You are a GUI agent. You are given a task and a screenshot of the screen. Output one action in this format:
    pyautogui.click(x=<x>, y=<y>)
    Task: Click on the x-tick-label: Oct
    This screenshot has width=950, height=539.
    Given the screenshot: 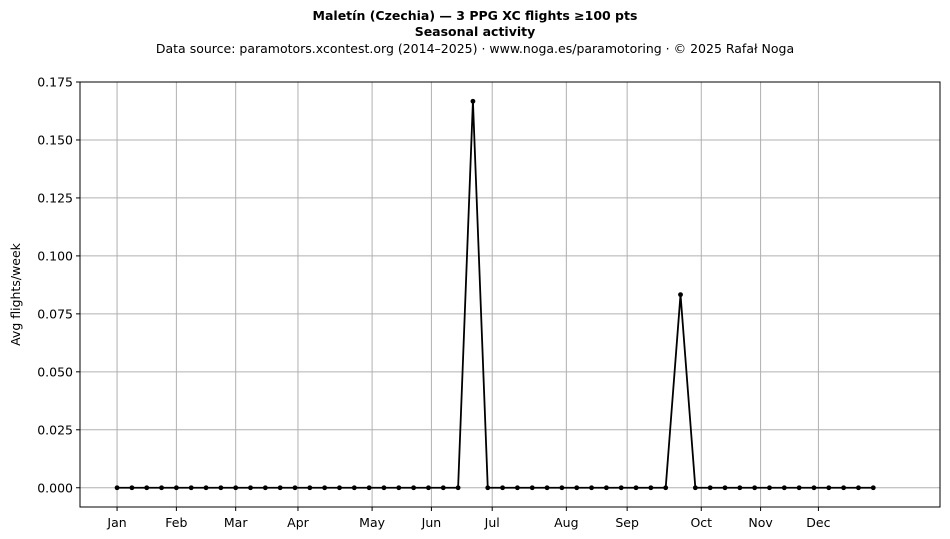 What is the action you would take?
    pyautogui.click(x=701, y=522)
    